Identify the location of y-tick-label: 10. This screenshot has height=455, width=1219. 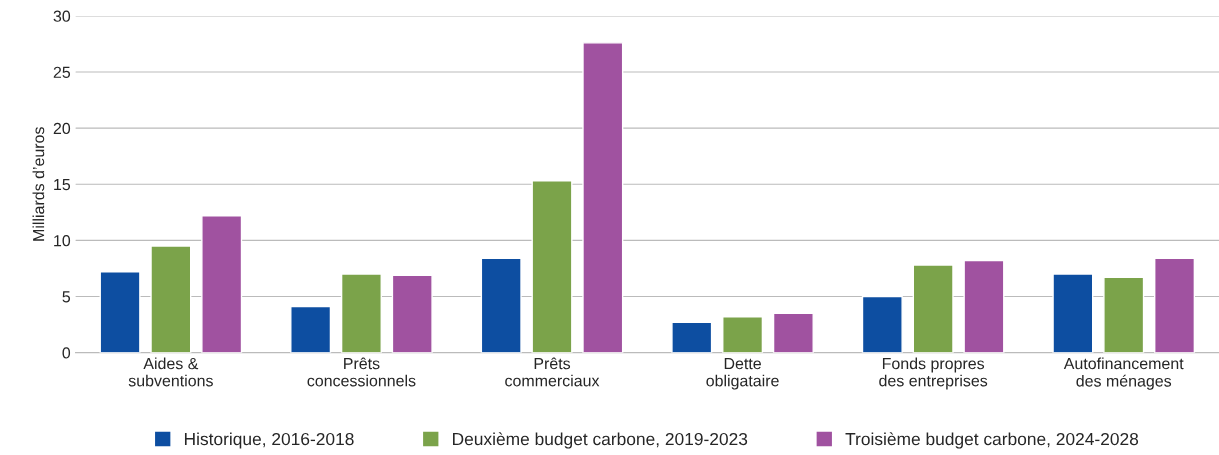
(62, 241).